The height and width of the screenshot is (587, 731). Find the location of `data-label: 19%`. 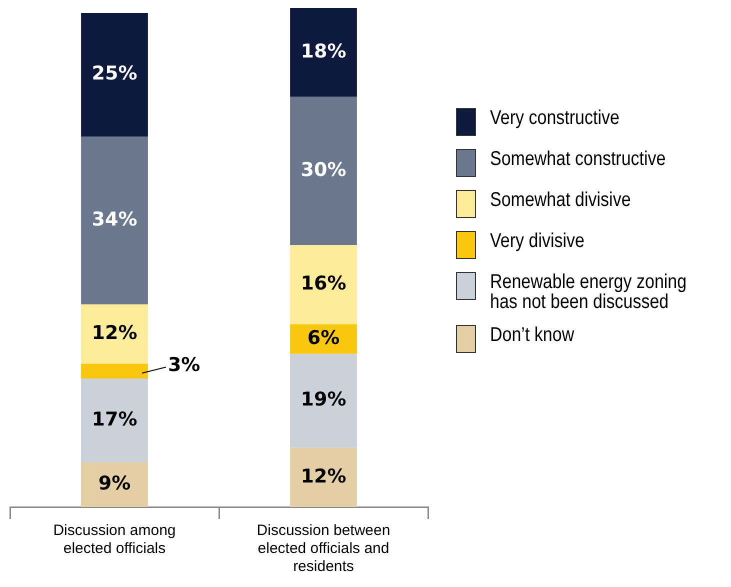

data-label: 19% is located at coordinates (323, 399).